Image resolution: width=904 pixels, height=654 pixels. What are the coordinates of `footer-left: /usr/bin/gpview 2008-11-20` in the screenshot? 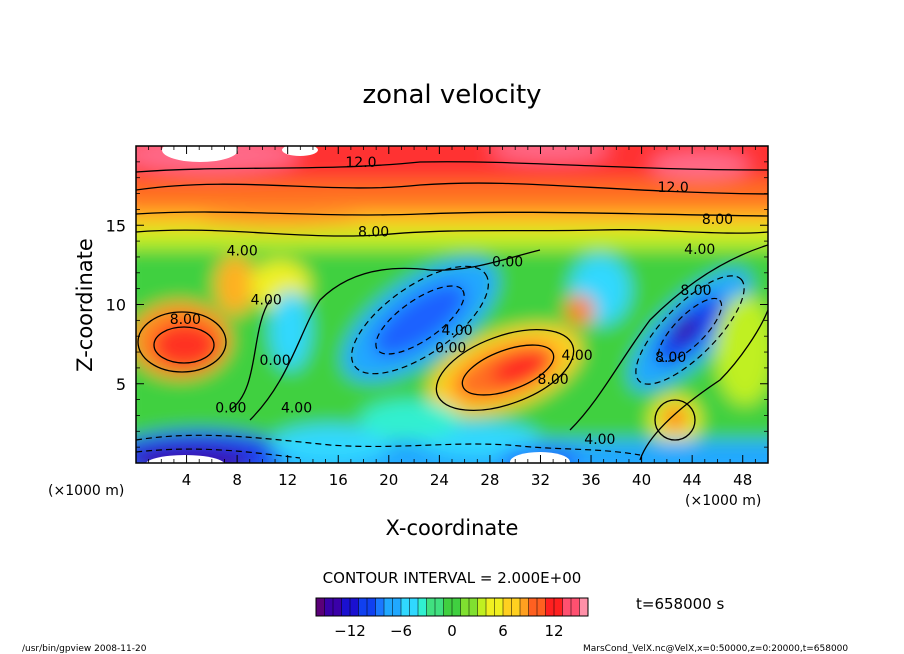 It's located at (84, 649).